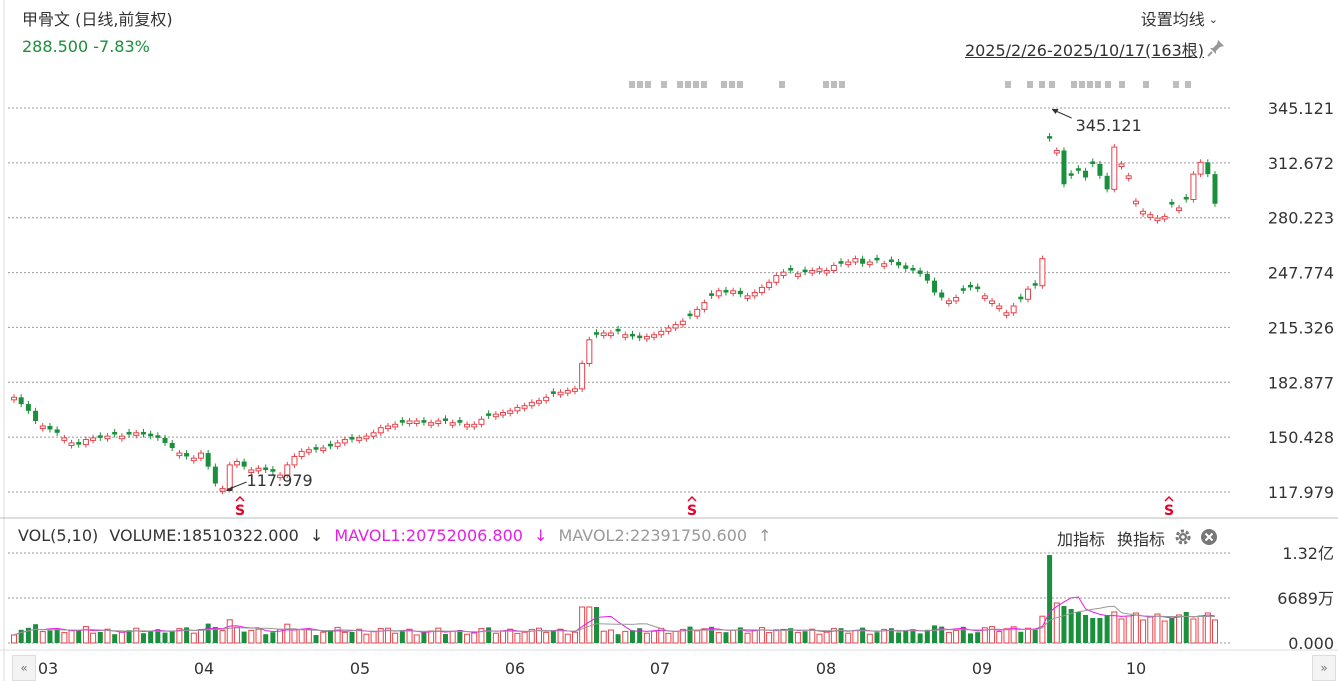 The height and width of the screenshot is (681, 1338). What do you see at coordinates (24, 668) in the screenshot?
I see `scroll-left-button: «` at bounding box center [24, 668].